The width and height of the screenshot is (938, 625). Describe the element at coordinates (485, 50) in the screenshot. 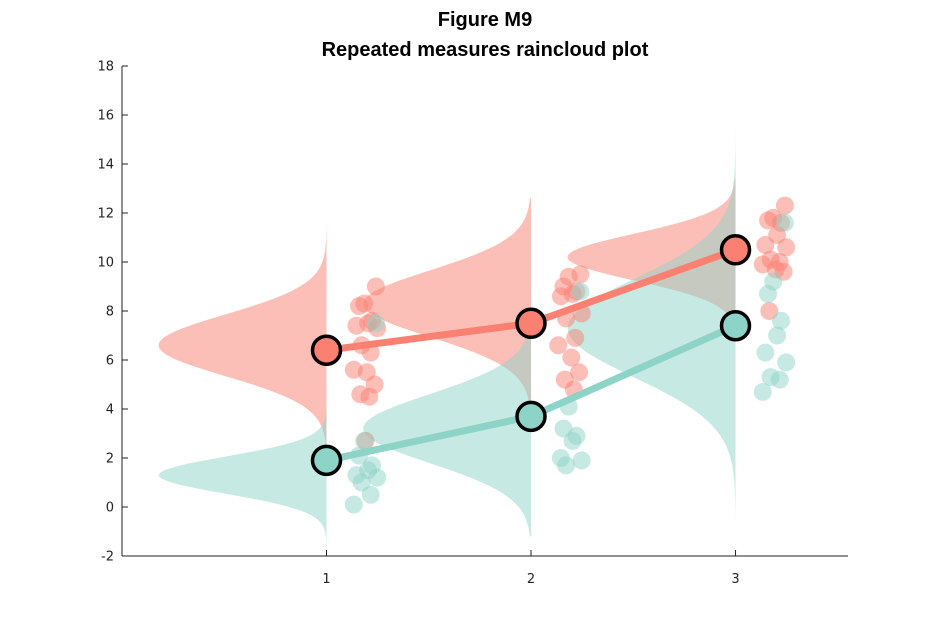

I see `chart-subtitle: Repeated measures raincloud plot` at that location.